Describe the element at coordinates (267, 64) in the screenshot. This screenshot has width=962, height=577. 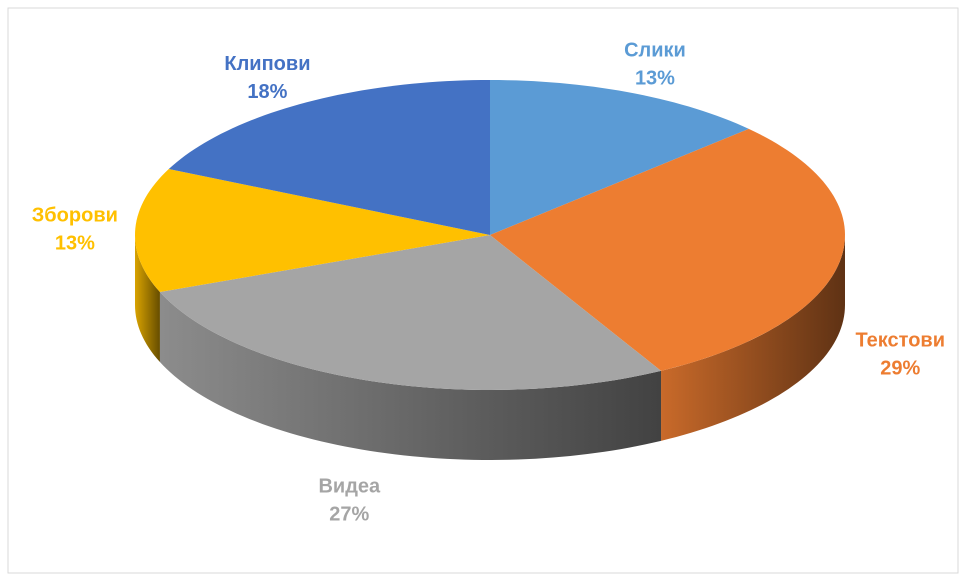
I see `category-label: Клипови` at that location.